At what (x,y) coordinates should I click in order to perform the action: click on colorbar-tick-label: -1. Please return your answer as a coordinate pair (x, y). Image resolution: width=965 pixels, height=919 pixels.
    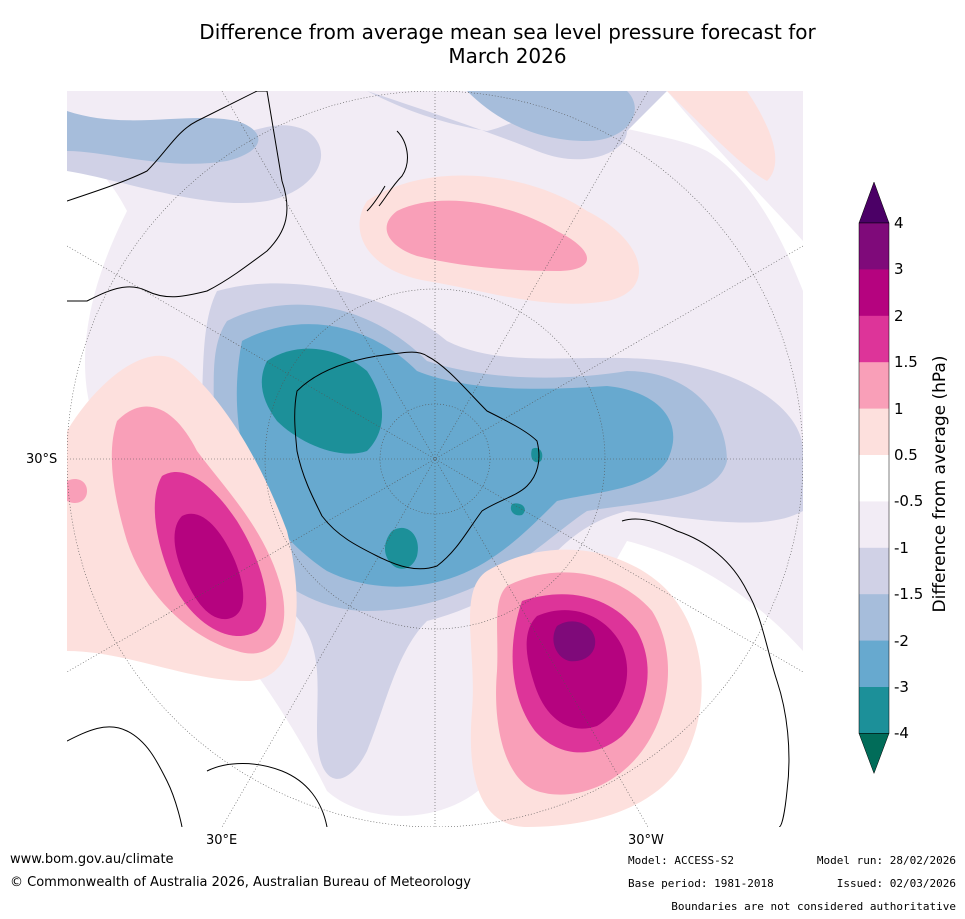
    Looking at the image, I should click on (901, 547).